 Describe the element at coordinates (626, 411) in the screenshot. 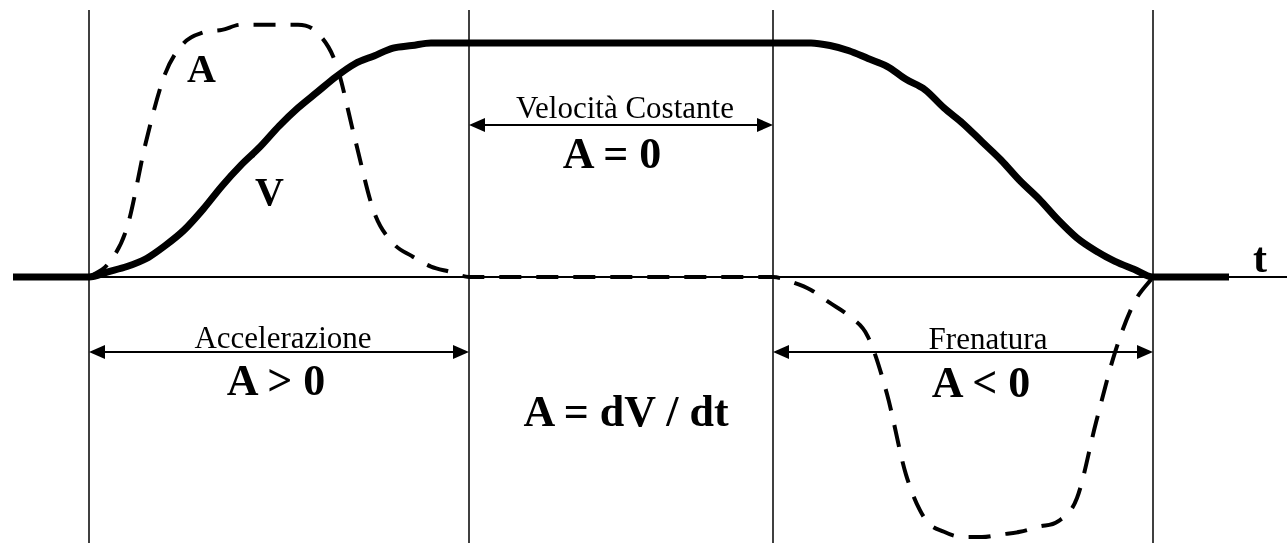

I see `annotation: A = dV / dt` at that location.